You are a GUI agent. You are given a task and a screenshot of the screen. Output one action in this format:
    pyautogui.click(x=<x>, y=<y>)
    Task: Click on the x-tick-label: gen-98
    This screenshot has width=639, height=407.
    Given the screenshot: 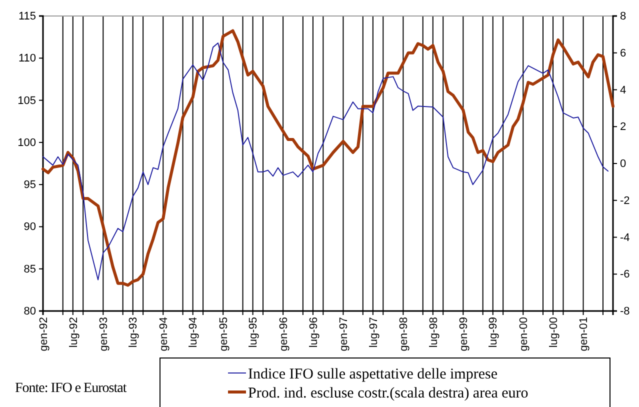 What is the action you would take?
    pyautogui.click(x=404, y=334)
    